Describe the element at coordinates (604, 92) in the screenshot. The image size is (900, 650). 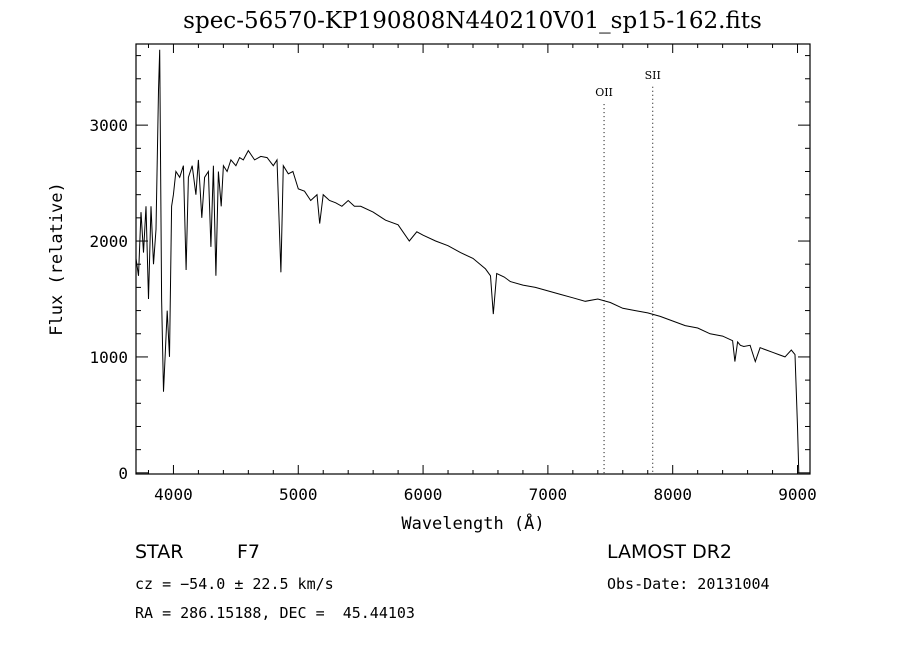
I see `annotation-label: OII` at that location.